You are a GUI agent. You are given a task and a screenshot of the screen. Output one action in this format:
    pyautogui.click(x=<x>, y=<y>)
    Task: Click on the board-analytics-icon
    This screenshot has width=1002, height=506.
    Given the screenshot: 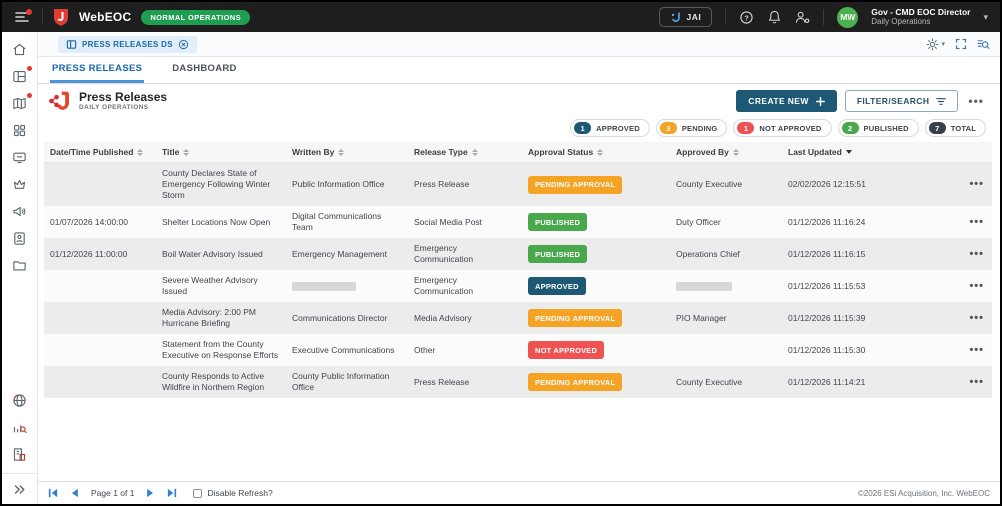 What is the action you would take?
    pyautogui.click(x=20, y=427)
    